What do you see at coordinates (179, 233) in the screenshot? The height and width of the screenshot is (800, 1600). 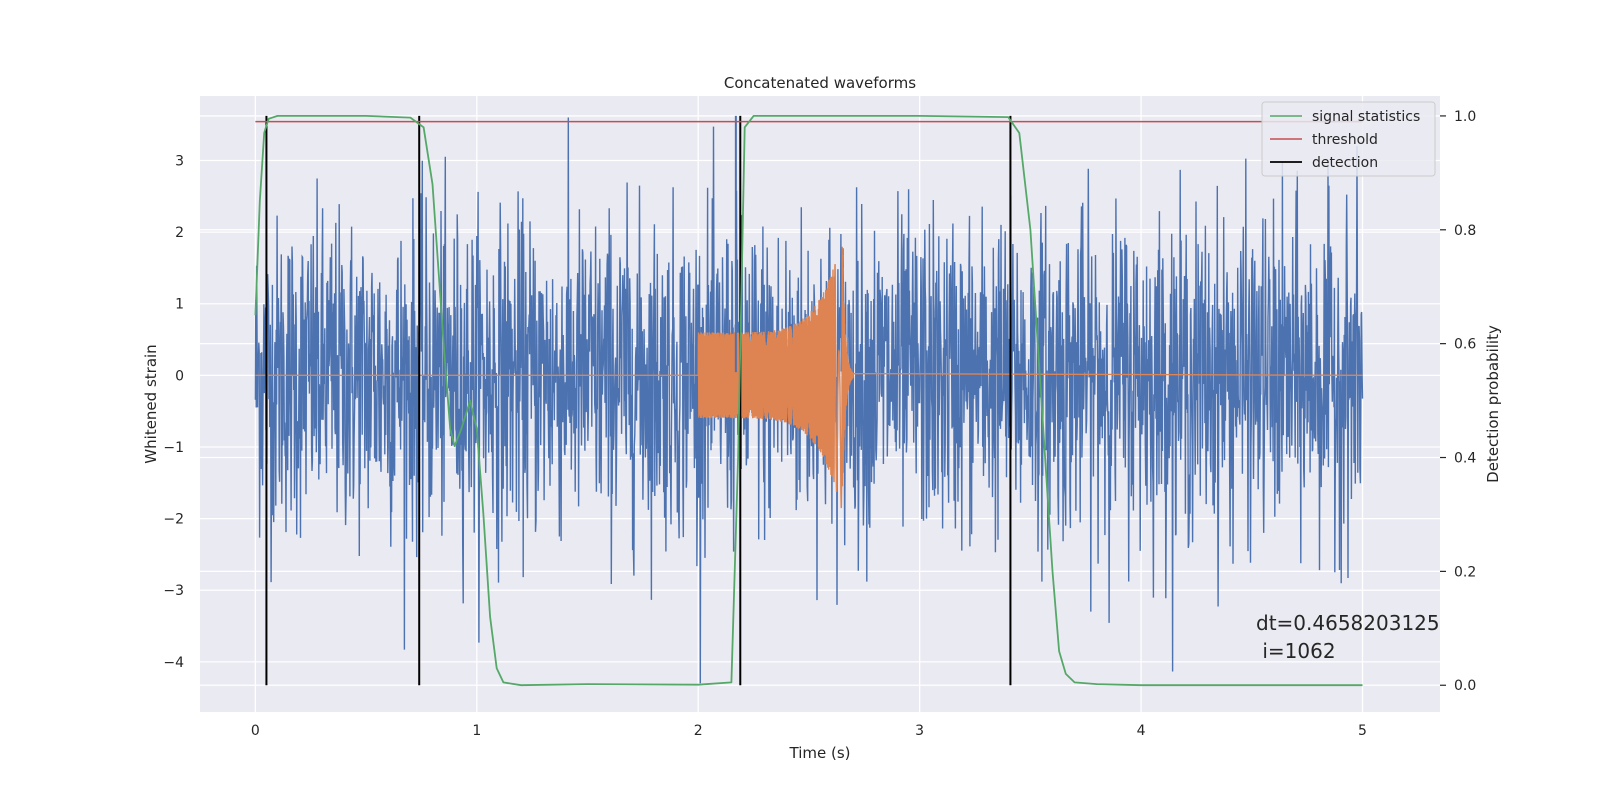 I see `y-tick-label: 2` at bounding box center [179, 233].